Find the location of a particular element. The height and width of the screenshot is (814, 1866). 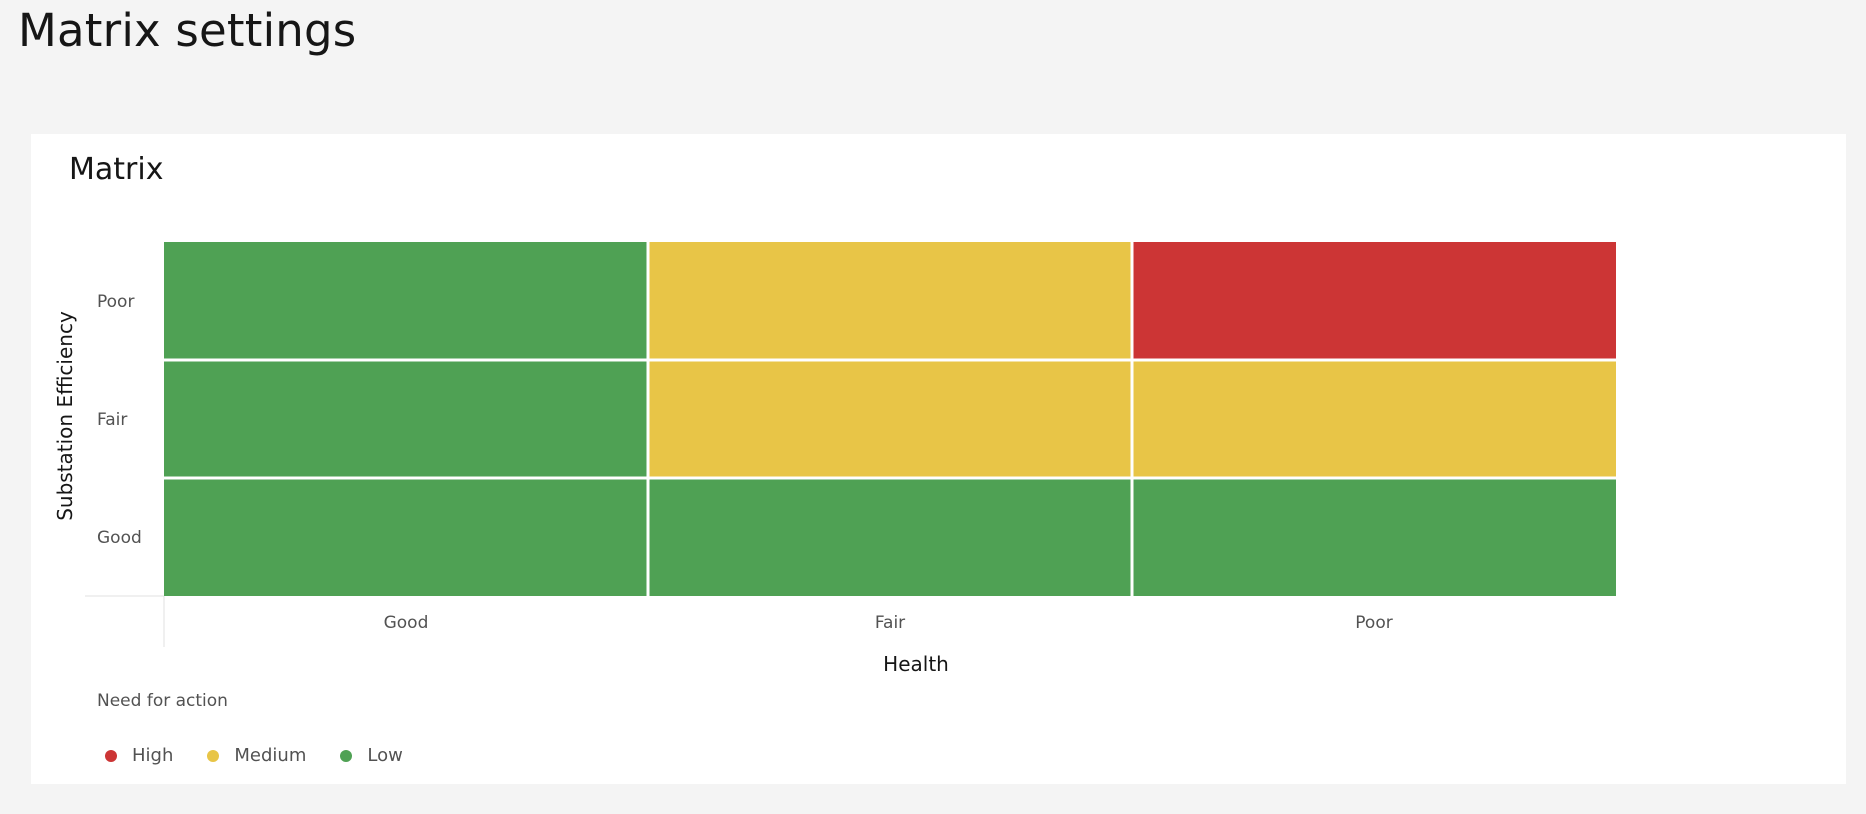

matrix-cell-fair-poor is located at coordinates (1374, 419).